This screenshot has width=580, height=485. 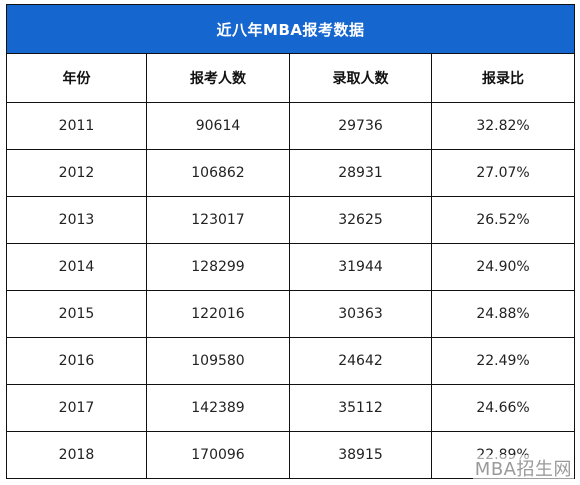 What do you see at coordinates (218, 126) in the screenshot?
I see `cell-applicants: 90614` at bounding box center [218, 126].